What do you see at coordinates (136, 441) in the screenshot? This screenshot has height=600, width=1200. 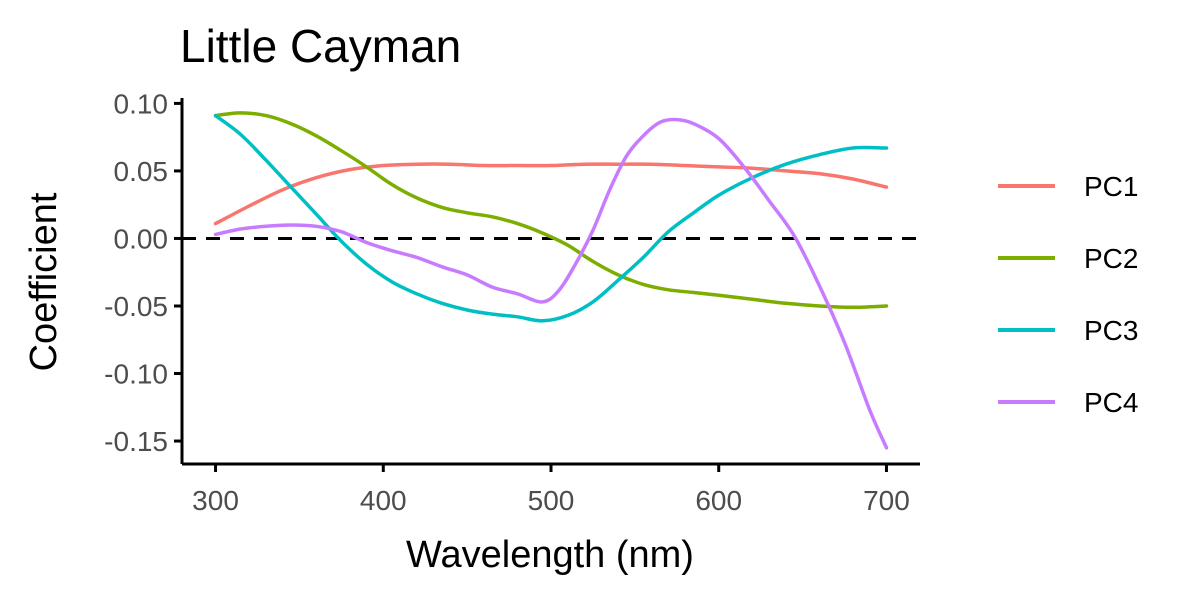 I see `y-tick-label: -0.15` at bounding box center [136, 441].